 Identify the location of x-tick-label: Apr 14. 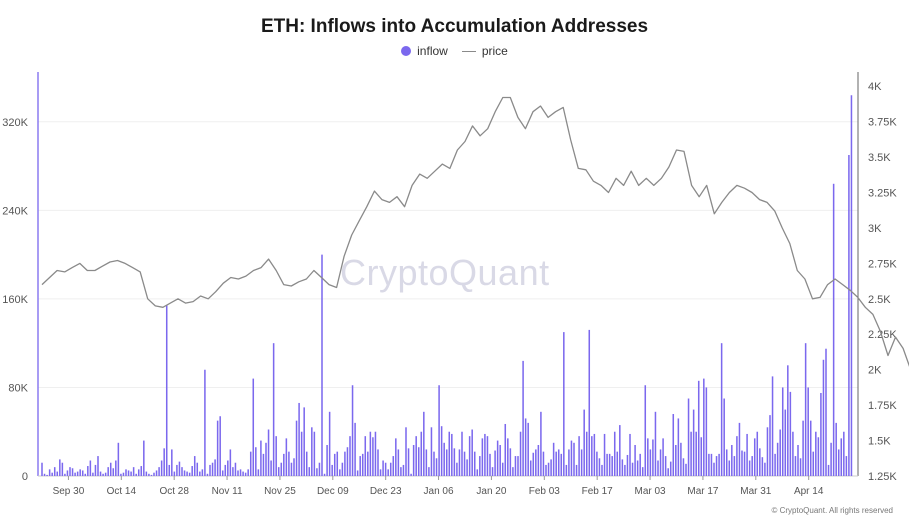
(809, 491).